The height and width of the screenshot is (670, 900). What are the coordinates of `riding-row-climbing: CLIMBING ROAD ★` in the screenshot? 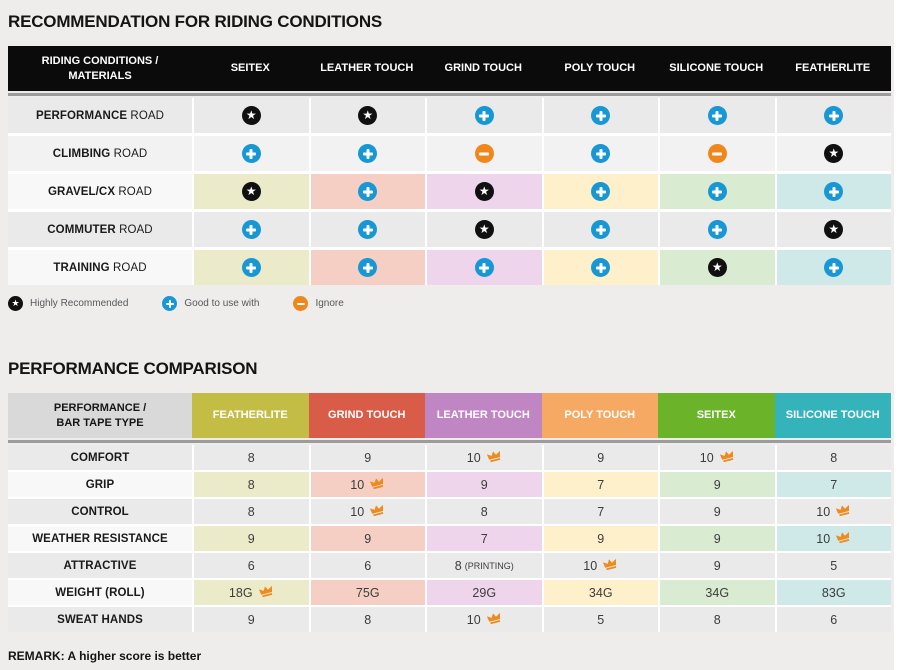 It's located at (449, 153).